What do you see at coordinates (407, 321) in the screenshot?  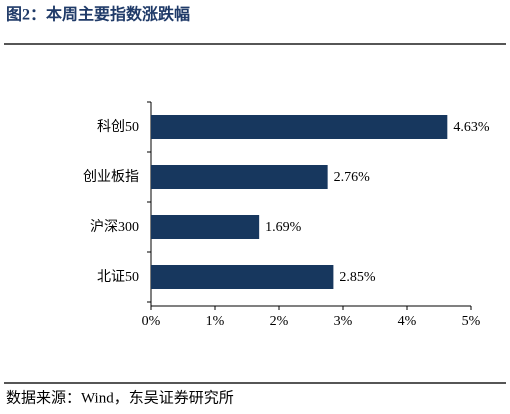 I see `x-tick-label: 4%` at bounding box center [407, 321].